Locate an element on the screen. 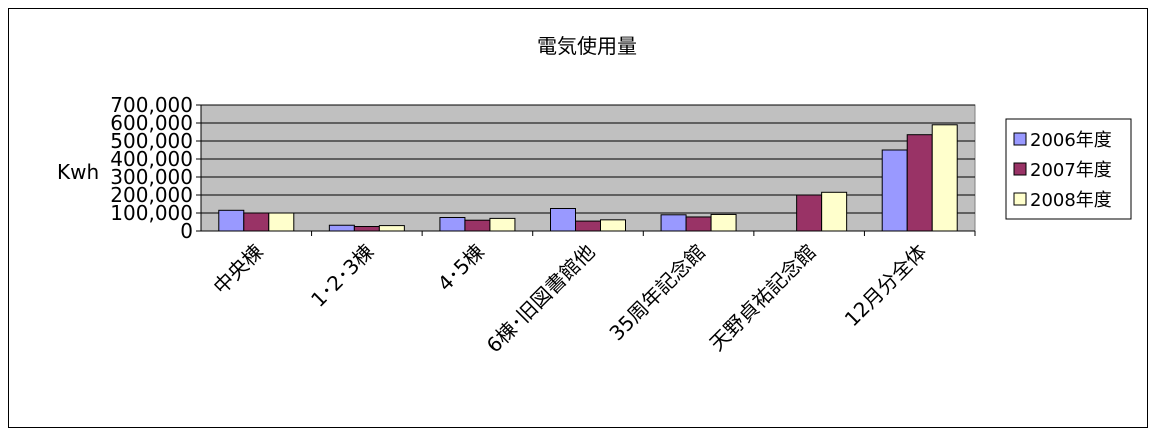 The width and height of the screenshot is (1157, 428). legend: 2006年度 2007年度 2008年度 is located at coordinates (1068, 169).